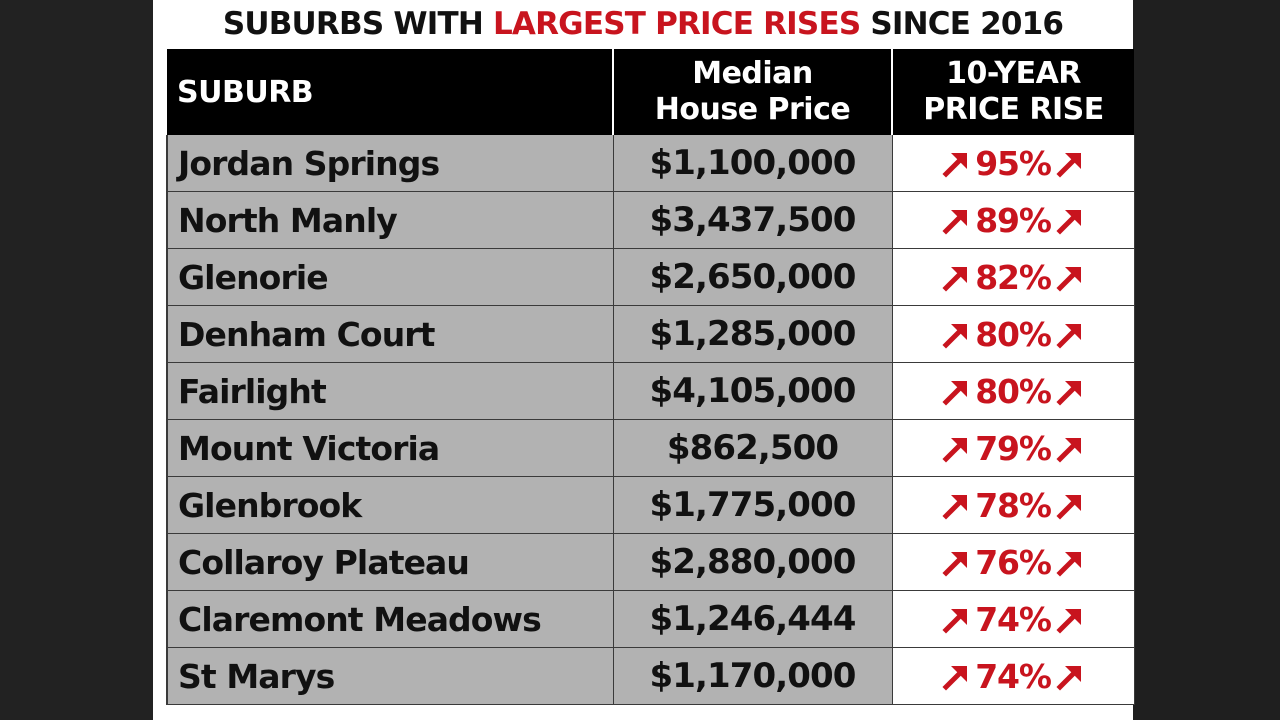 This screenshot has width=1280, height=720. I want to click on table-row: Jordan Springs $1,100,000 95%, so click(650, 163).